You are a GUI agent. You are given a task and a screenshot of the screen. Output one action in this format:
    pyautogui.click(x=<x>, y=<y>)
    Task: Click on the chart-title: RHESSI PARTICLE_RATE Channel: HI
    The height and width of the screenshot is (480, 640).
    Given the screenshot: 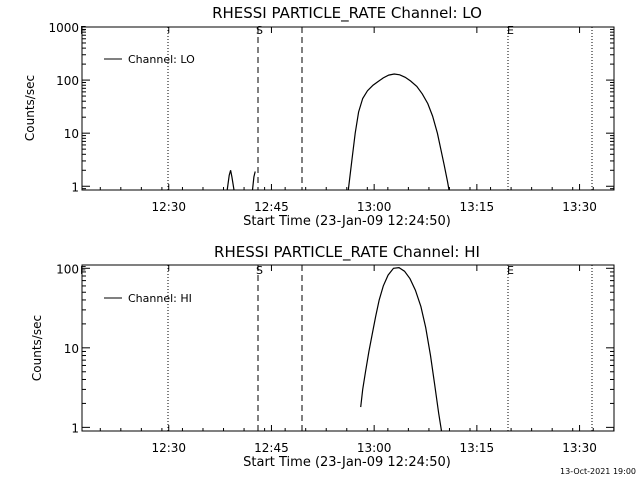 What is the action you would take?
    pyautogui.click(x=347, y=252)
    